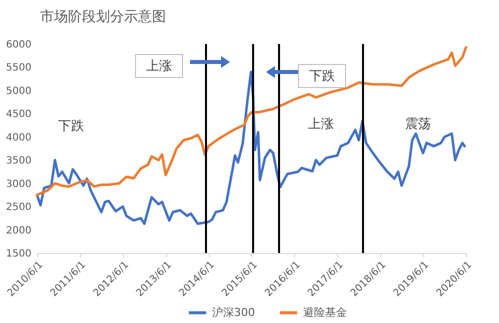 This screenshot has height=323, width=499. What do you see at coordinates (19, 68) in the screenshot?
I see `y-tick-label: 5500` at bounding box center [19, 68].